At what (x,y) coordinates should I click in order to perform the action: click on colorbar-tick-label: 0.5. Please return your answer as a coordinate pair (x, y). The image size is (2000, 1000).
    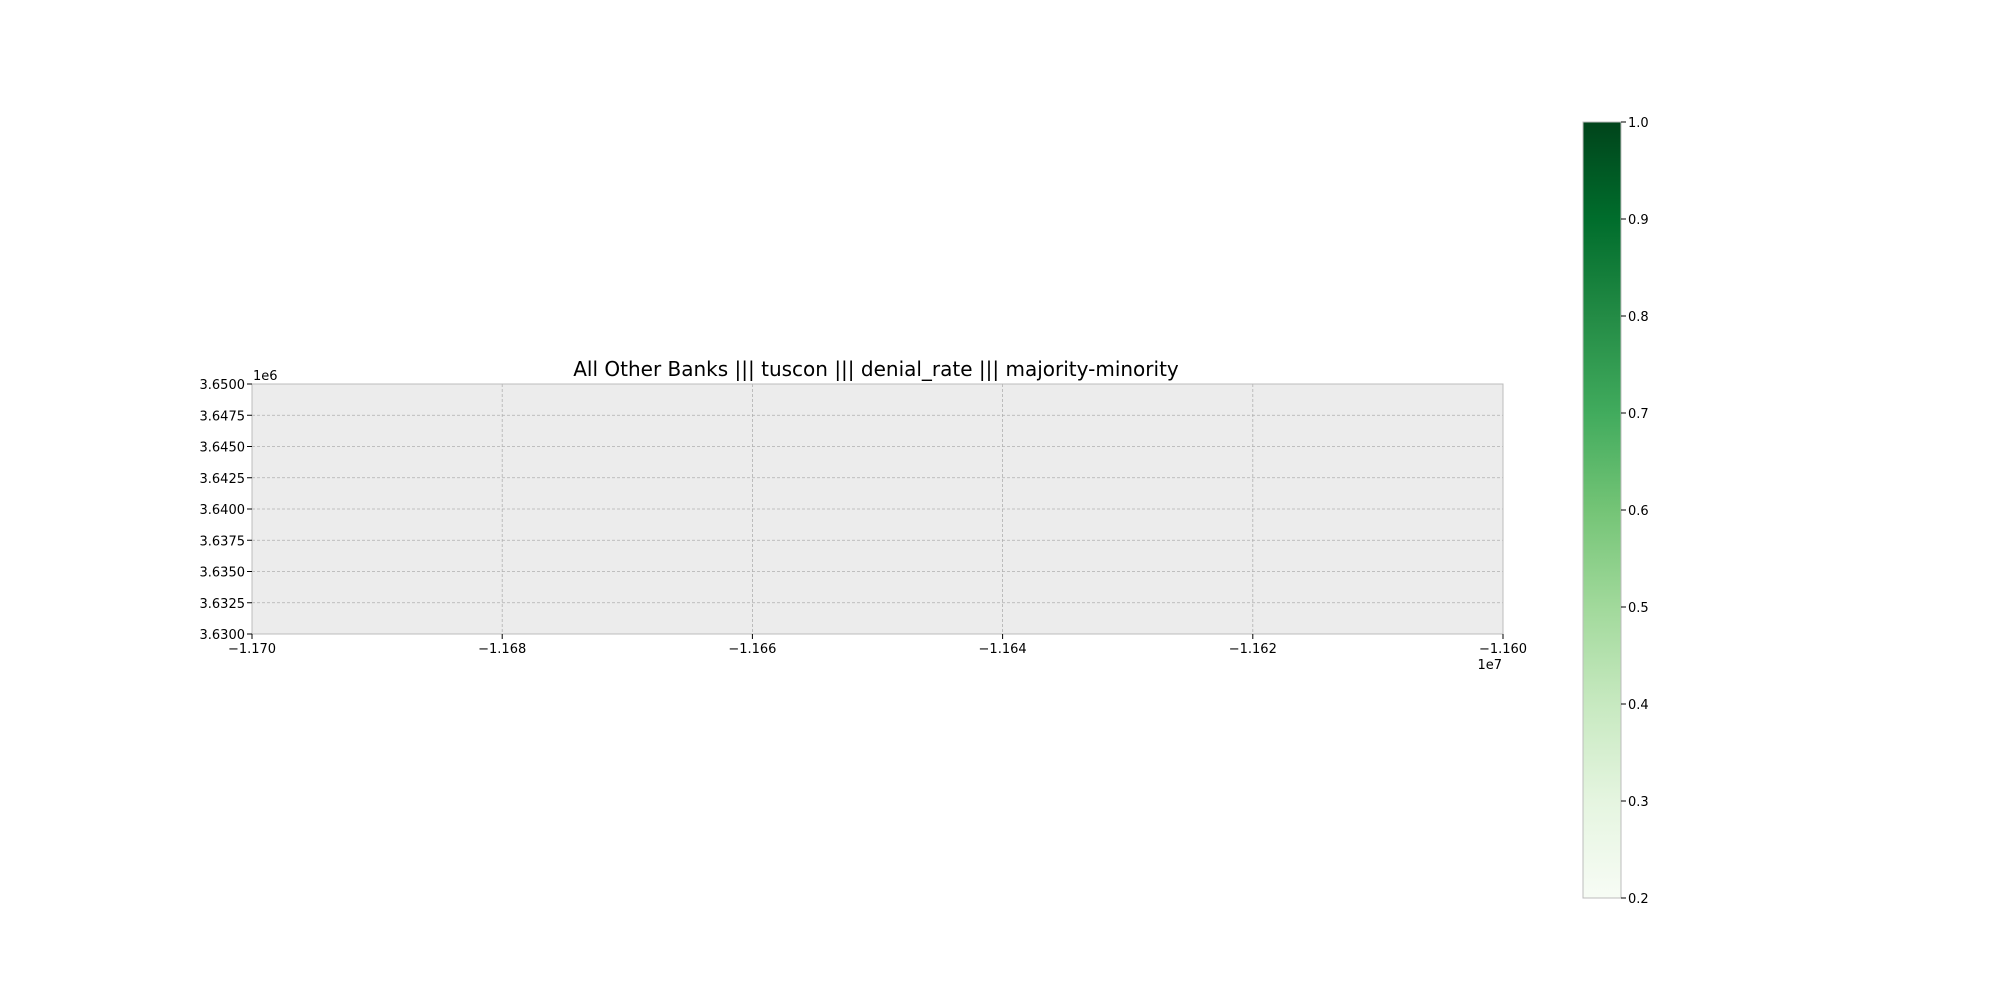
    Looking at the image, I should click on (1638, 608).